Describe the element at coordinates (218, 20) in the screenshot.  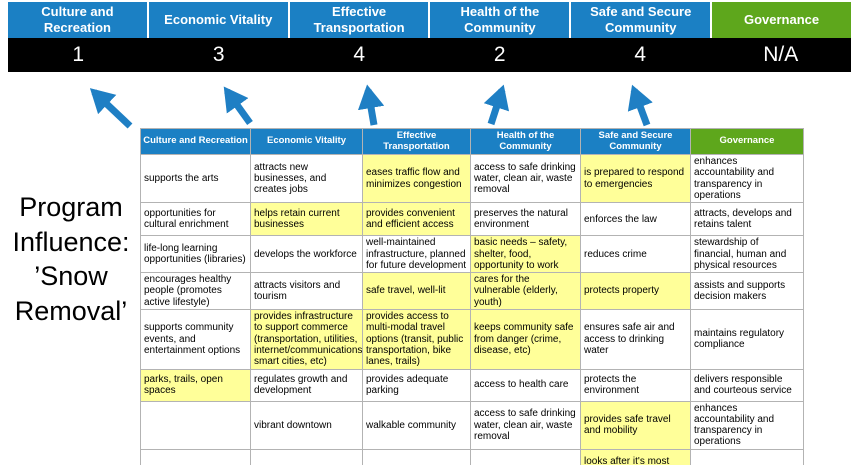
I see `goal-pillar-label: Economic Vitality` at that location.